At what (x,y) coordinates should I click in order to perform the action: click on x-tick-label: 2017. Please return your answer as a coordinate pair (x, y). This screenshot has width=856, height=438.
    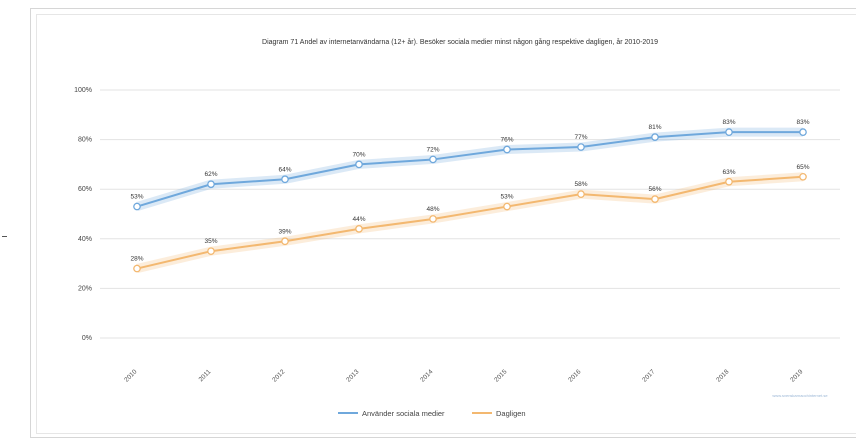
    Looking at the image, I should click on (648, 375).